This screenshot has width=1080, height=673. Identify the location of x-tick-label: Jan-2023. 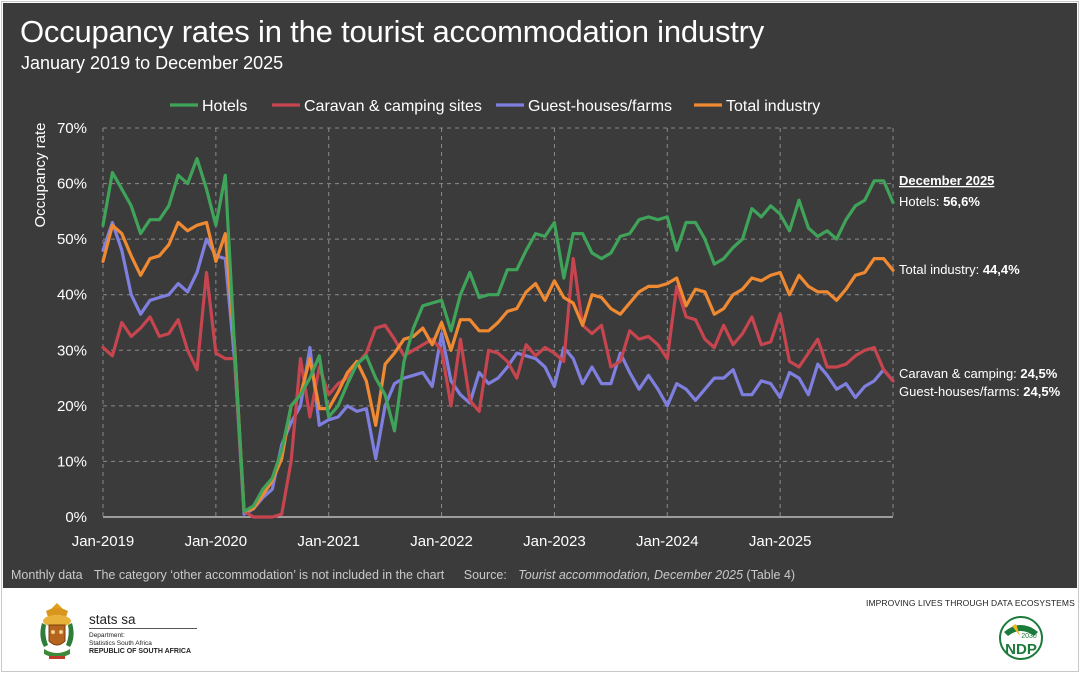
(554, 541).